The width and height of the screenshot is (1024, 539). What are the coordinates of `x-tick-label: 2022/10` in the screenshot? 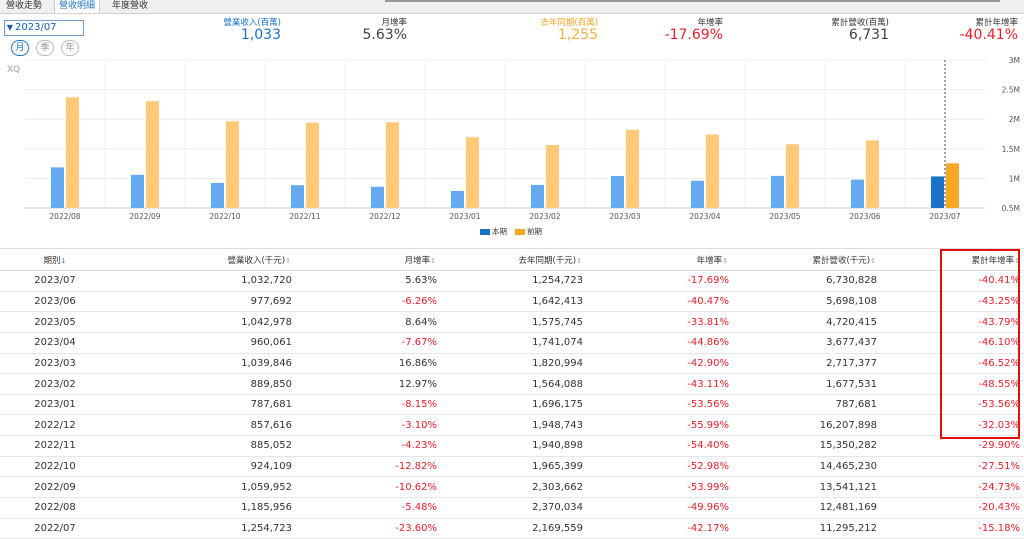 It's located at (224, 216).